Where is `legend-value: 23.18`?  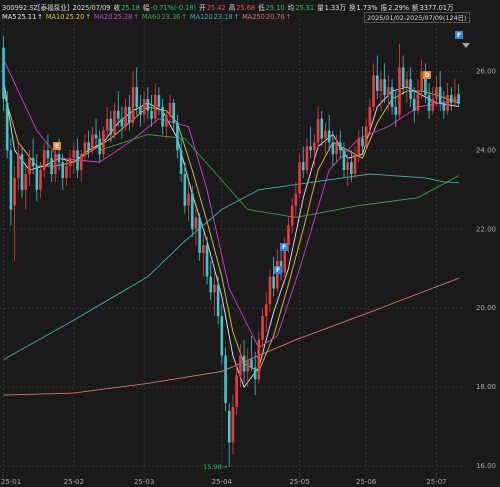 legend-value: 23.18 is located at coordinates (223, 17).